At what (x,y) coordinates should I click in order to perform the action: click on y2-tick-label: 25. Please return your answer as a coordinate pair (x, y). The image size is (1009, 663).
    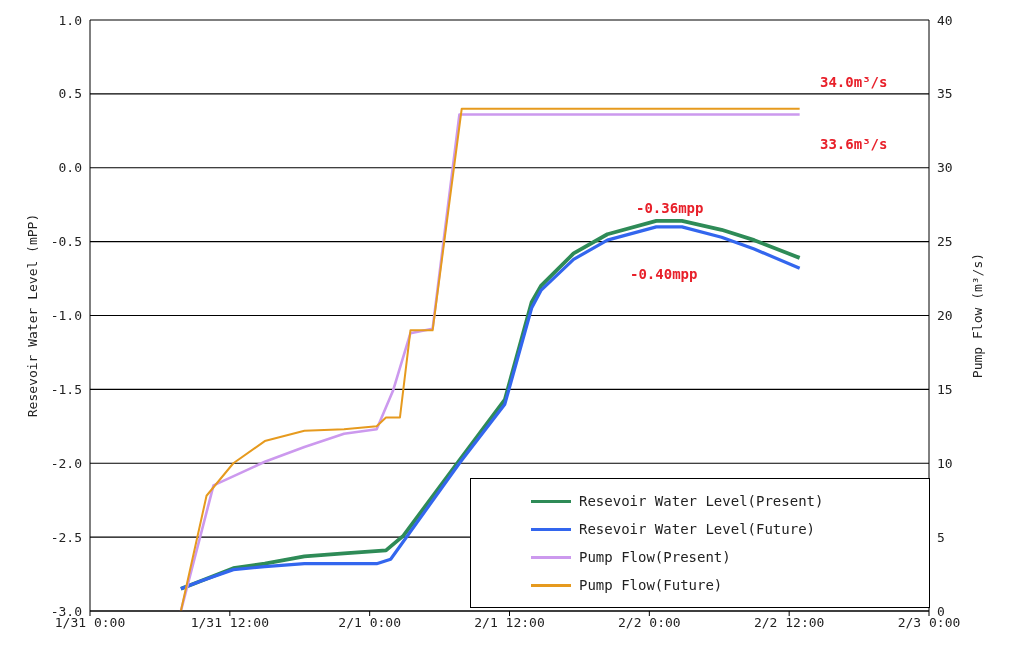
    Looking at the image, I should click on (945, 242).